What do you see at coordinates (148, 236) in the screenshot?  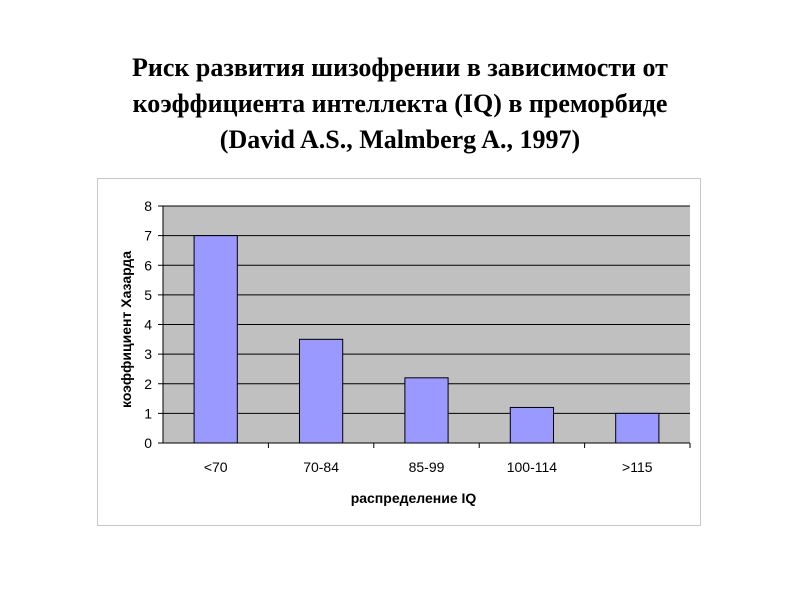 I see `y-tick-label: 7` at bounding box center [148, 236].